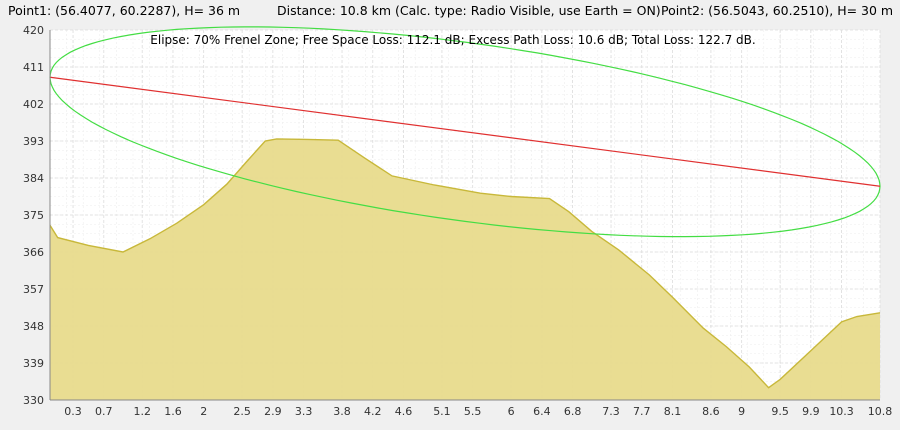  Describe the element at coordinates (741, 411) in the screenshot. I see `x-tick-label: 9` at that location.